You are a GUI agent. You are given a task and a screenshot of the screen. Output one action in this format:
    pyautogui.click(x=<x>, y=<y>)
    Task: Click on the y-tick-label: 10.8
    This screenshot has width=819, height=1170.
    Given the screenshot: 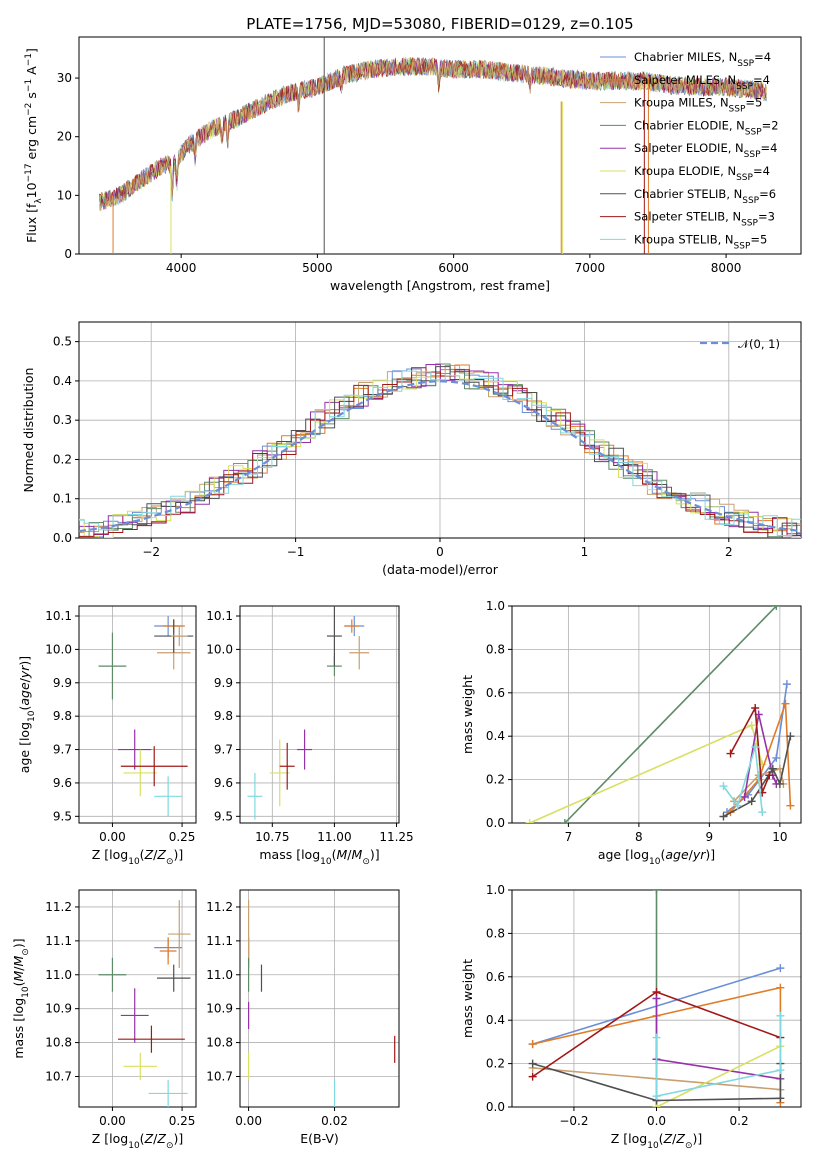 What is the action you would take?
    pyautogui.click(x=219, y=1043)
    